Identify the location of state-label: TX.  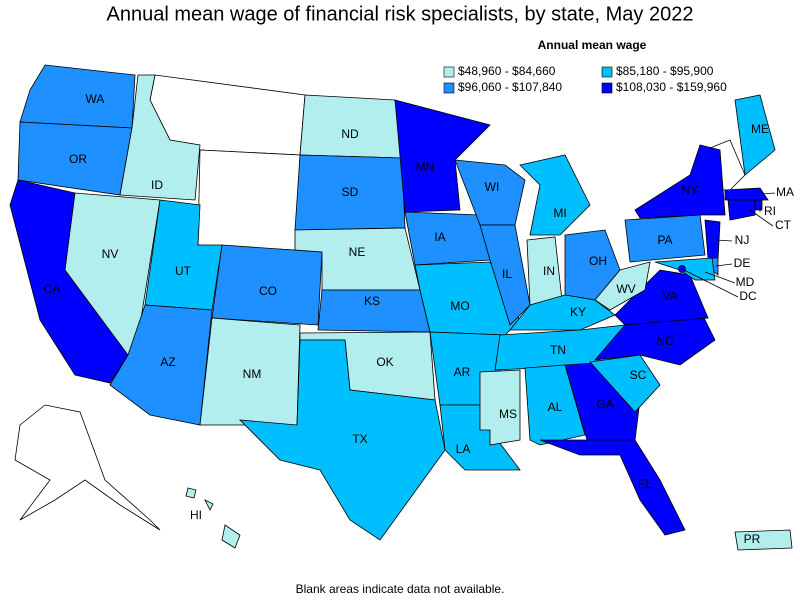
(359, 439).